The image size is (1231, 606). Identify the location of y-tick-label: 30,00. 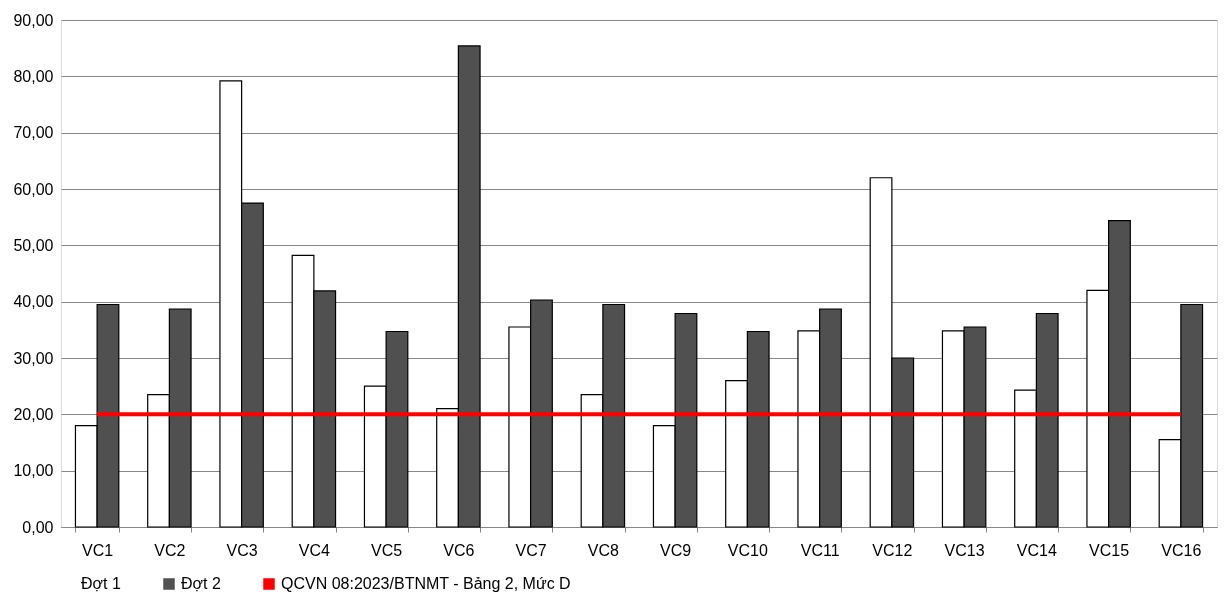
(33, 358).